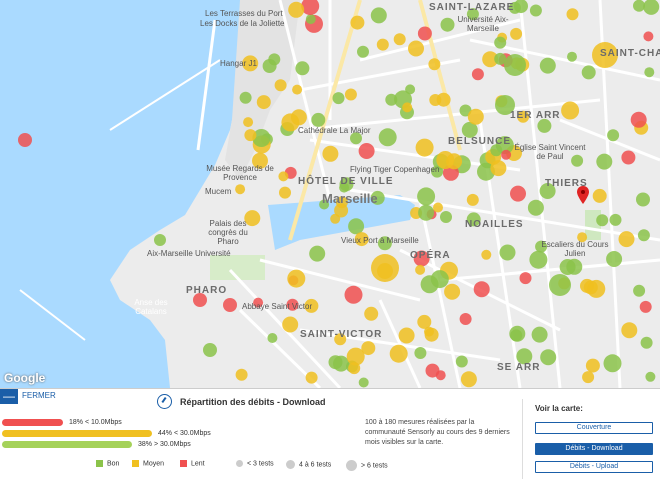 Image resolution: width=660 pixels, height=488 pixels. I want to click on place-label: Palais des congrès du Pharo, so click(228, 232).